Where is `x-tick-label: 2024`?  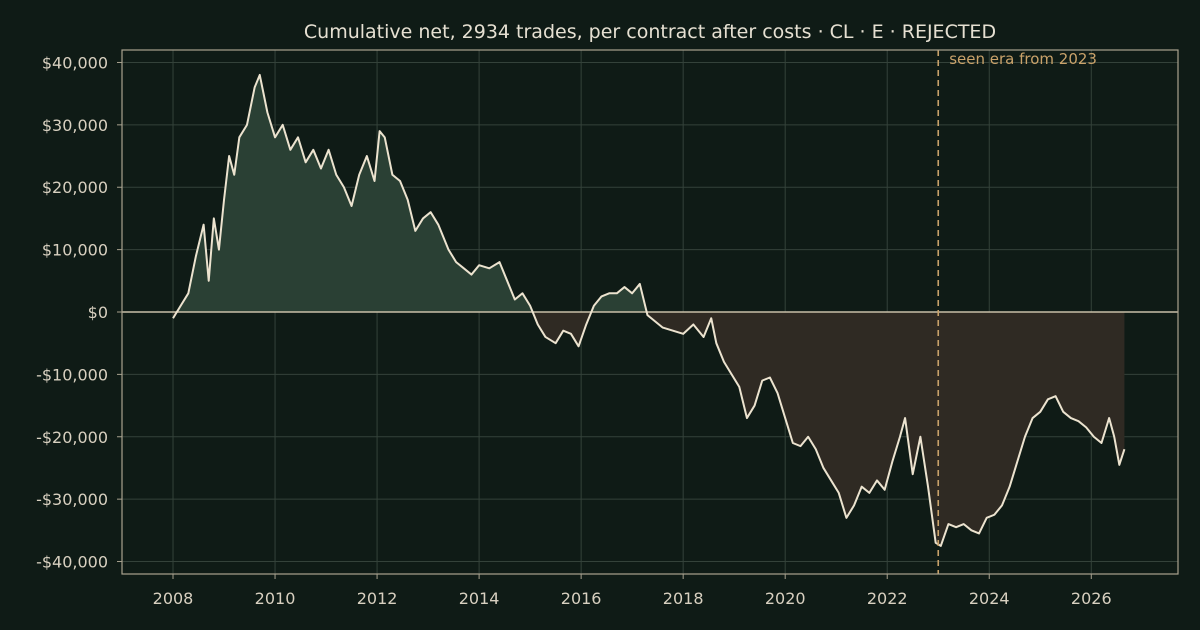
x-tick-label: 2024 is located at coordinates (989, 598).